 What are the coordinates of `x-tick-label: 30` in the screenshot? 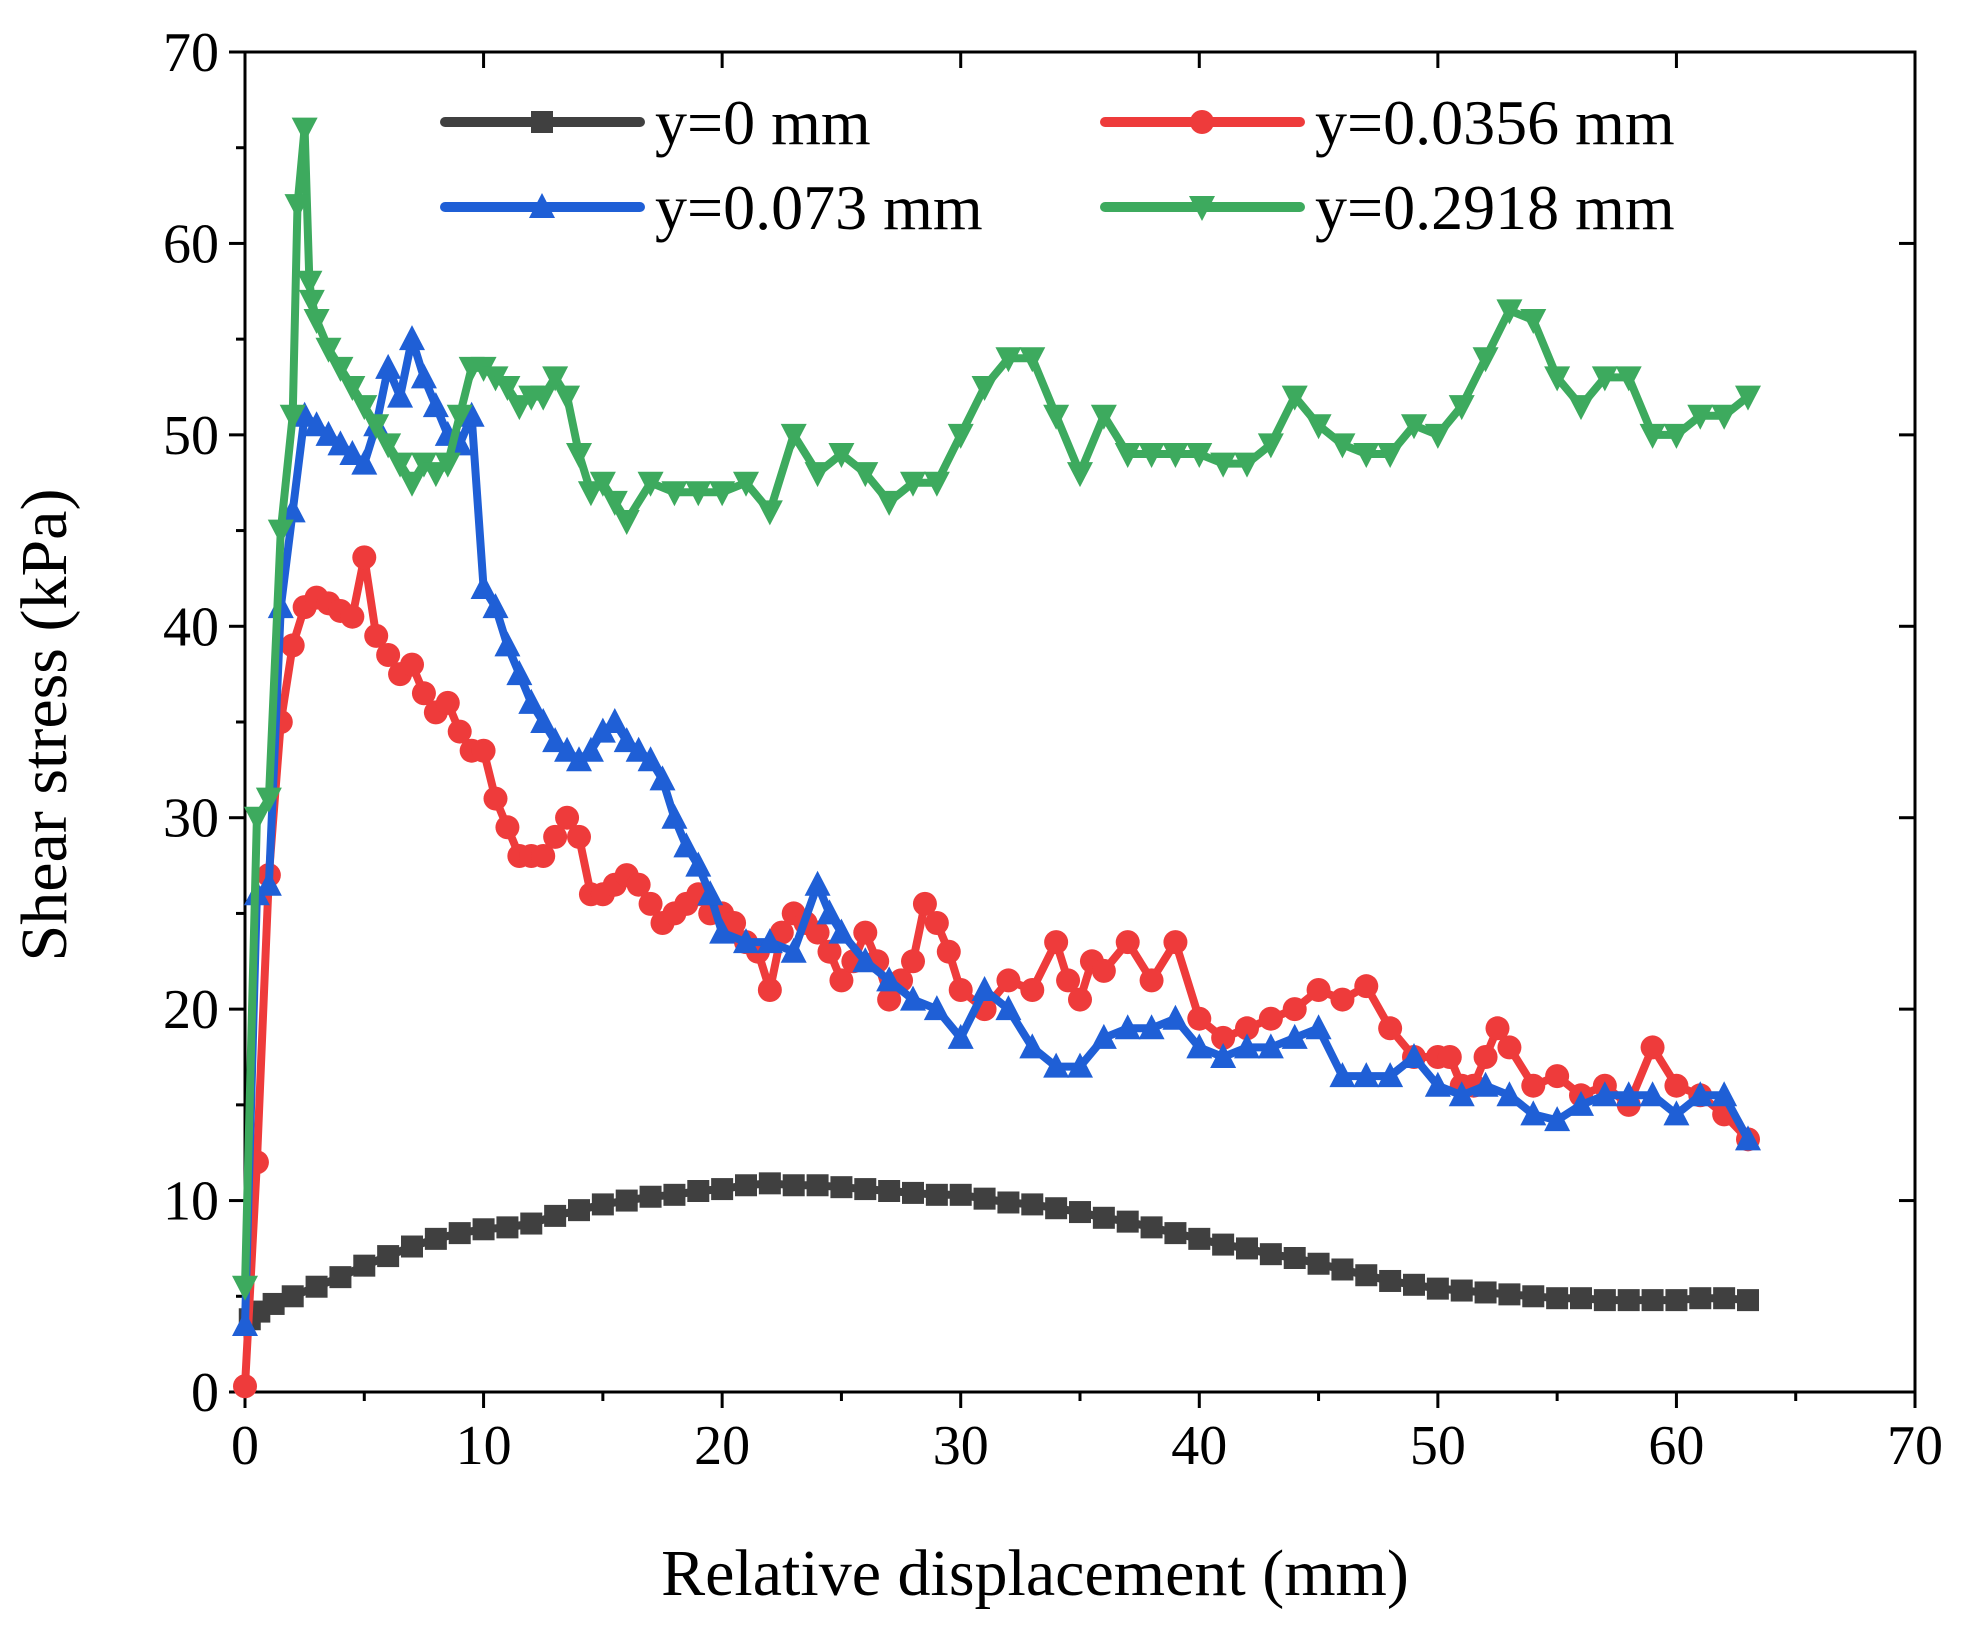 It's located at (961, 1446).